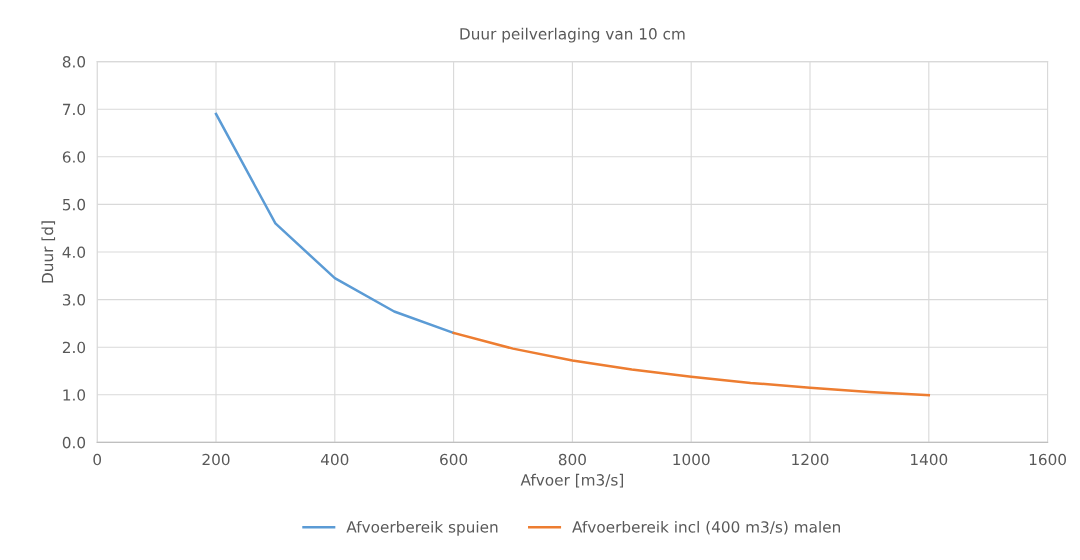 Image resolution: width=1080 pixels, height=560 pixels. What do you see at coordinates (216, 459) in the screenshot?
I see `x-tick-label: 200` at bounding box center [216, 459].